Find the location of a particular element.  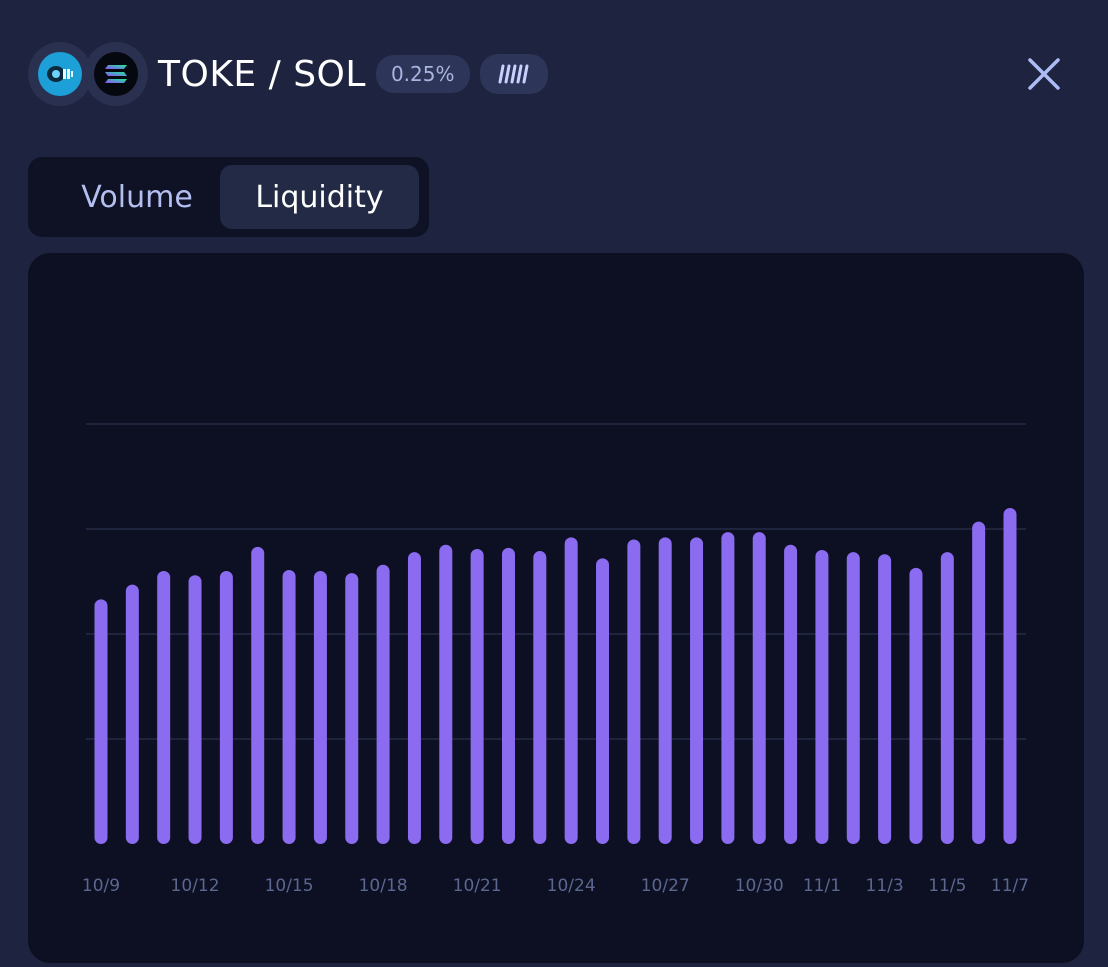

dex-logo-icon is located at coordinates (513, 74).